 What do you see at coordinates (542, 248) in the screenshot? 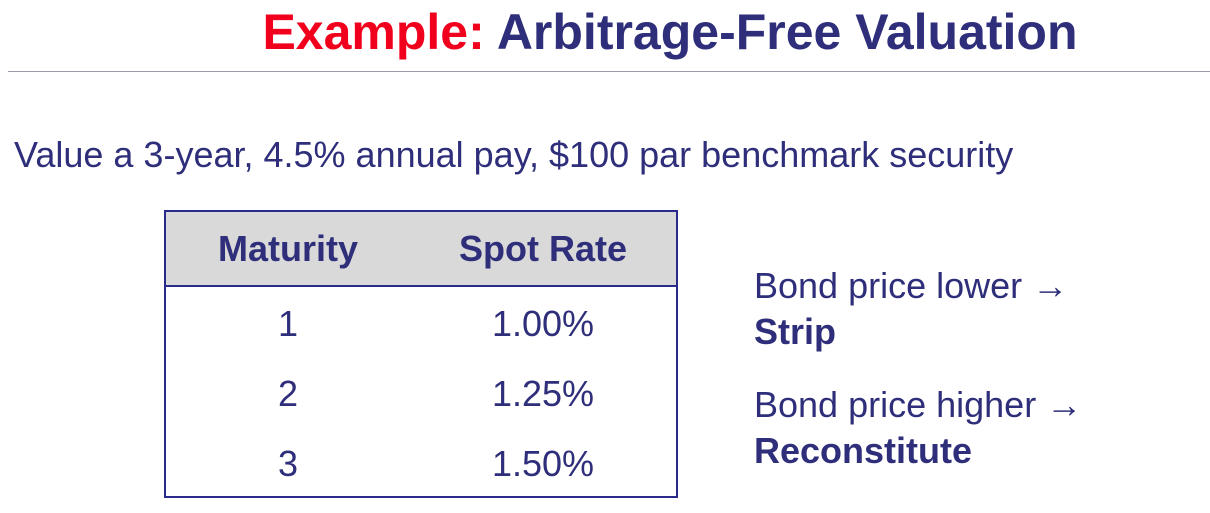
I see `header-spot-rate: Spot Rate` at bounding box center [542, 248].